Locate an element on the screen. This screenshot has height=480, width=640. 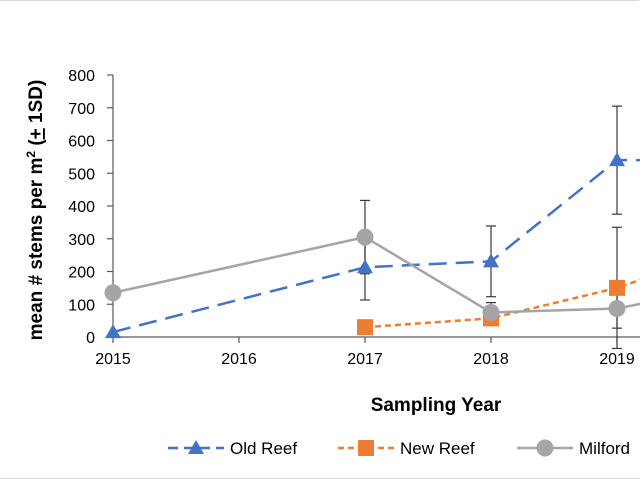
x-axis-title: Sampling Year is located at coordinates (436, 405).